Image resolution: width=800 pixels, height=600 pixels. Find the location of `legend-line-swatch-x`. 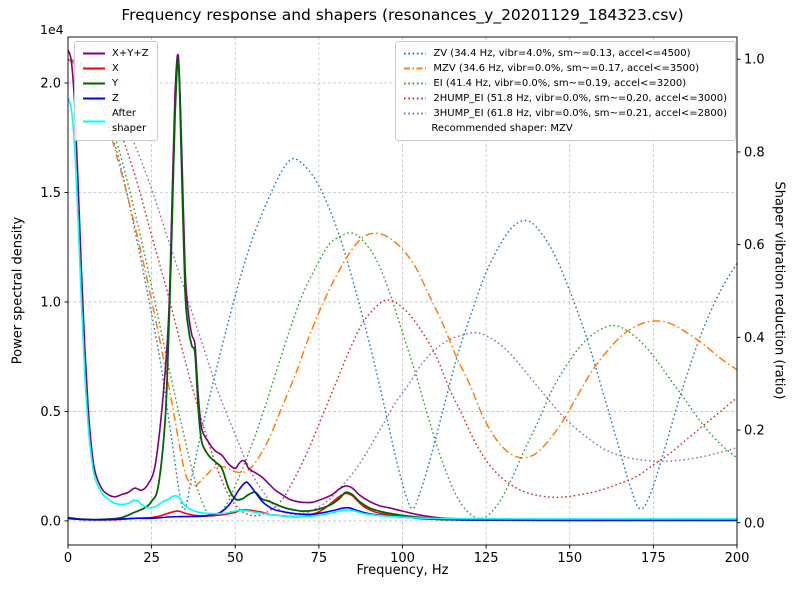

legend-line-swatch-x is located at coordinates (94, 68).